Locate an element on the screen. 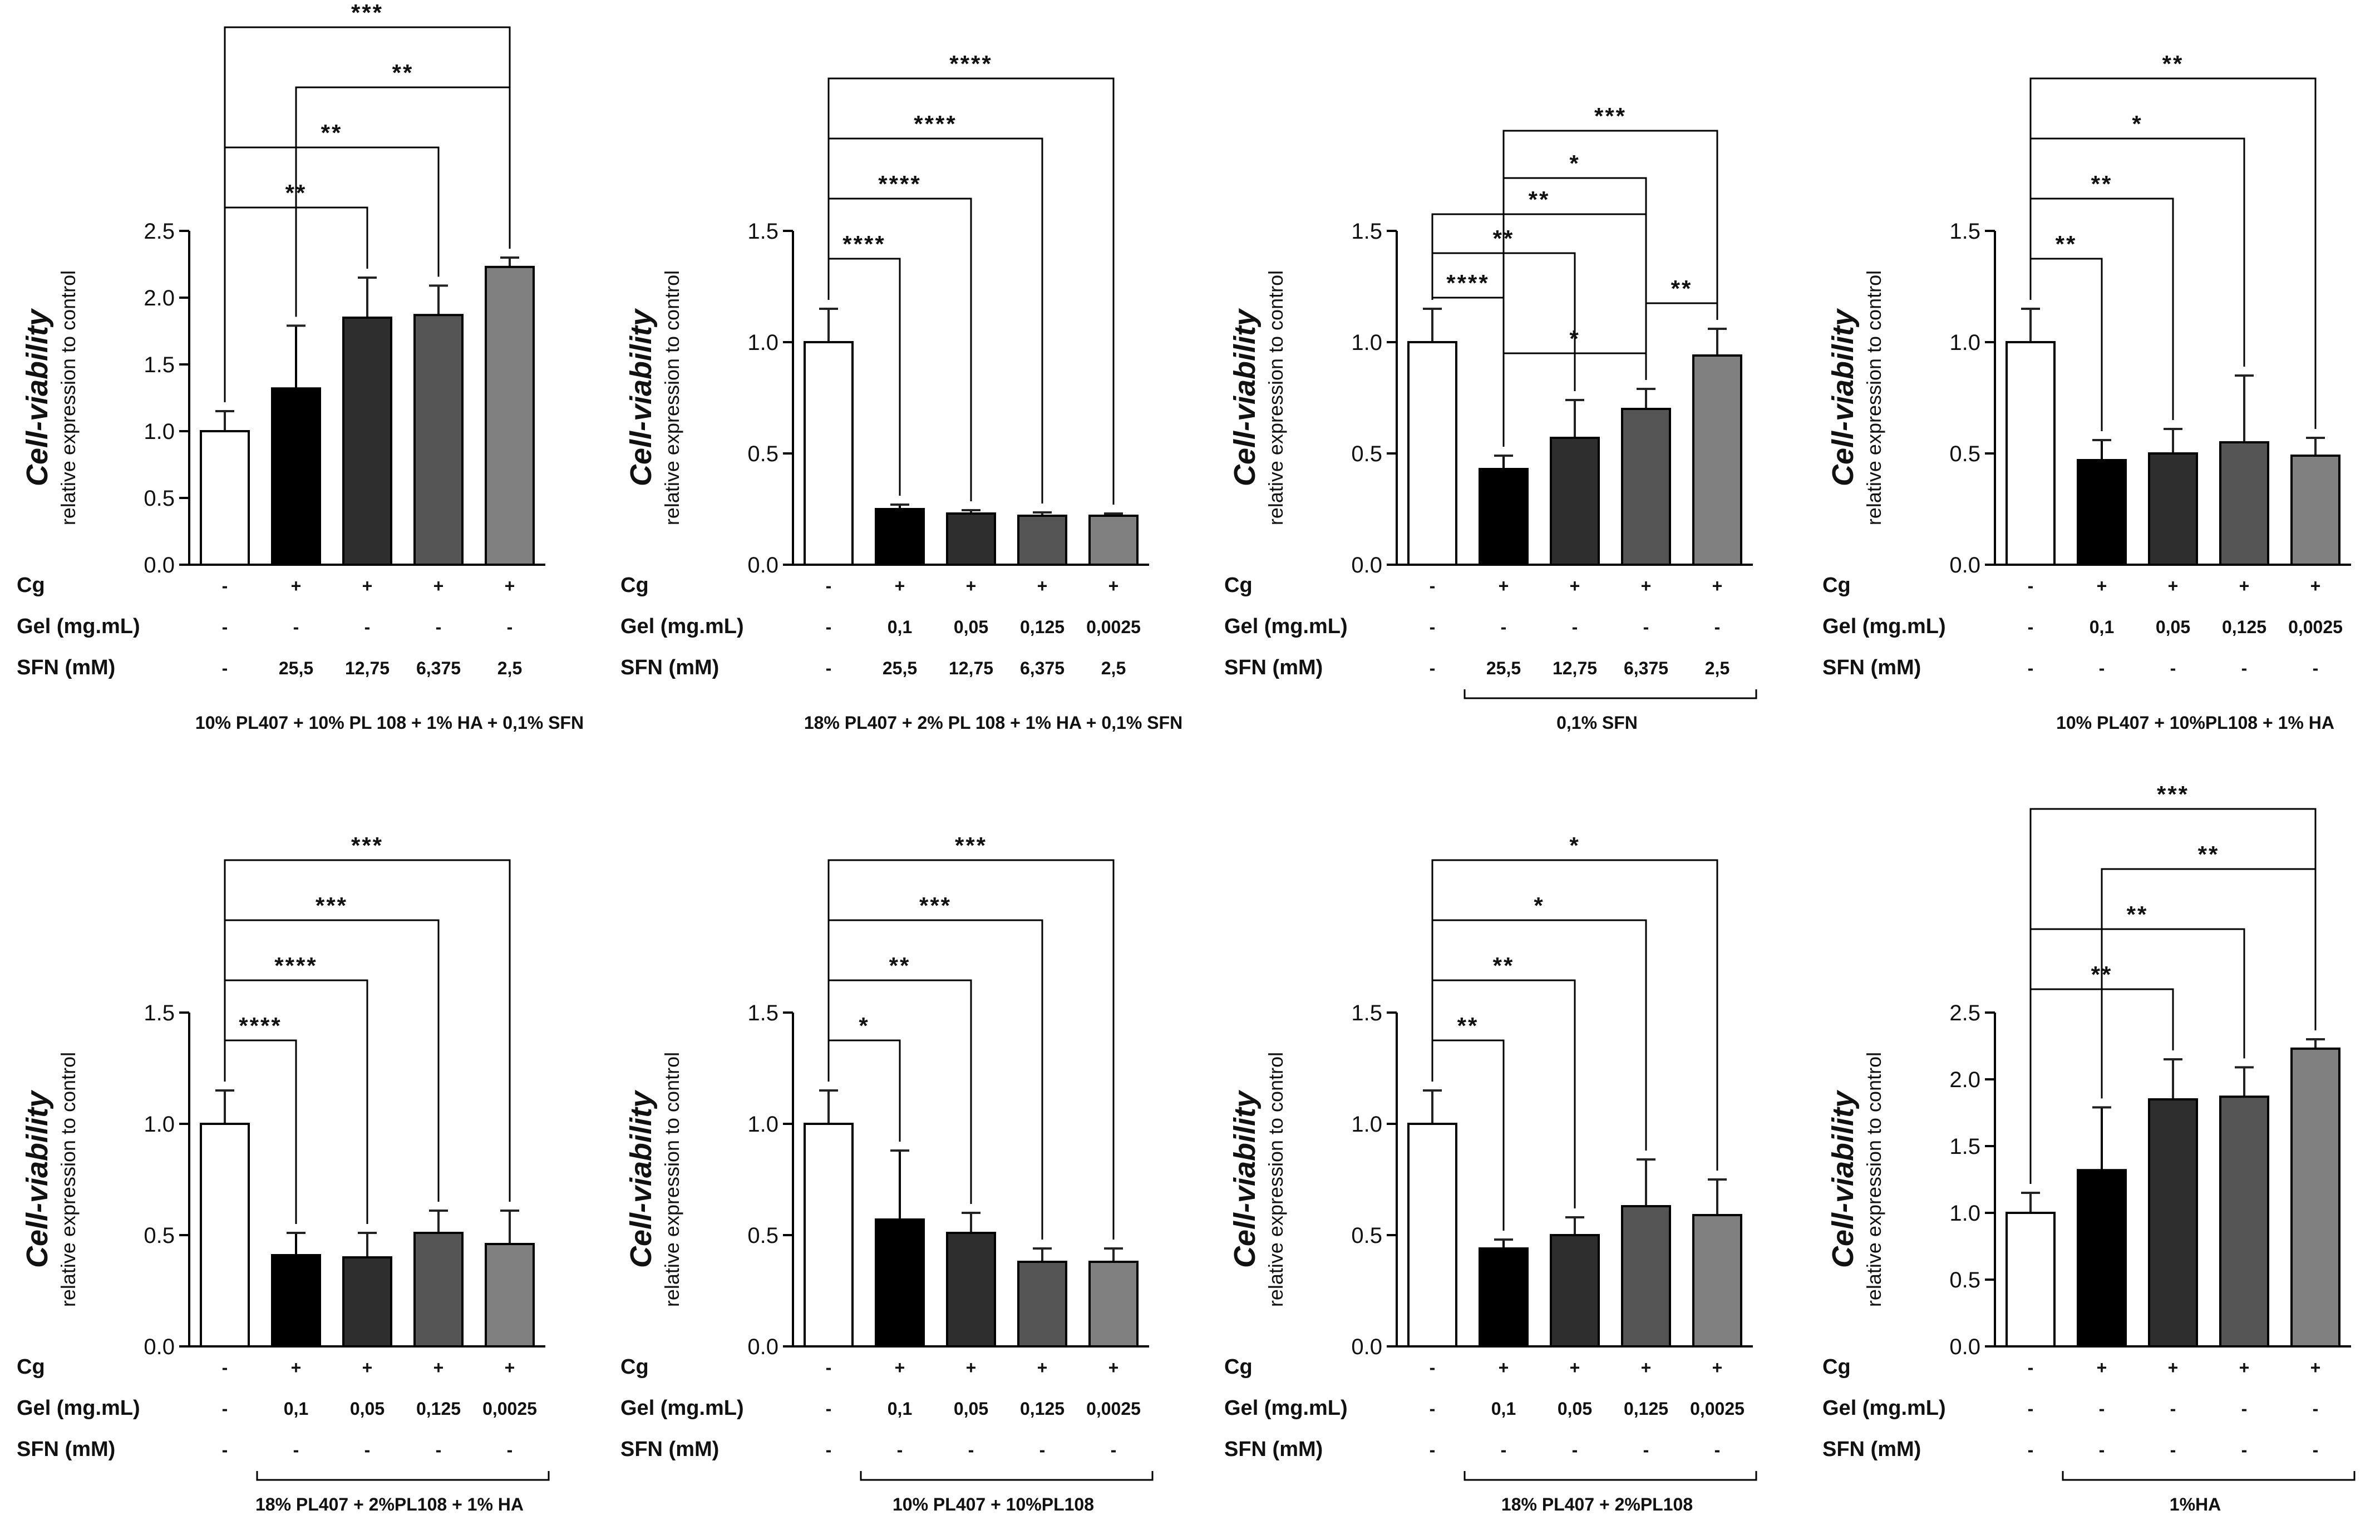 The width and height of the screenshot is (2380, 1540). panel-caption: 10% PL407 + 10%PL108 is located at coordinates (993, 1504).